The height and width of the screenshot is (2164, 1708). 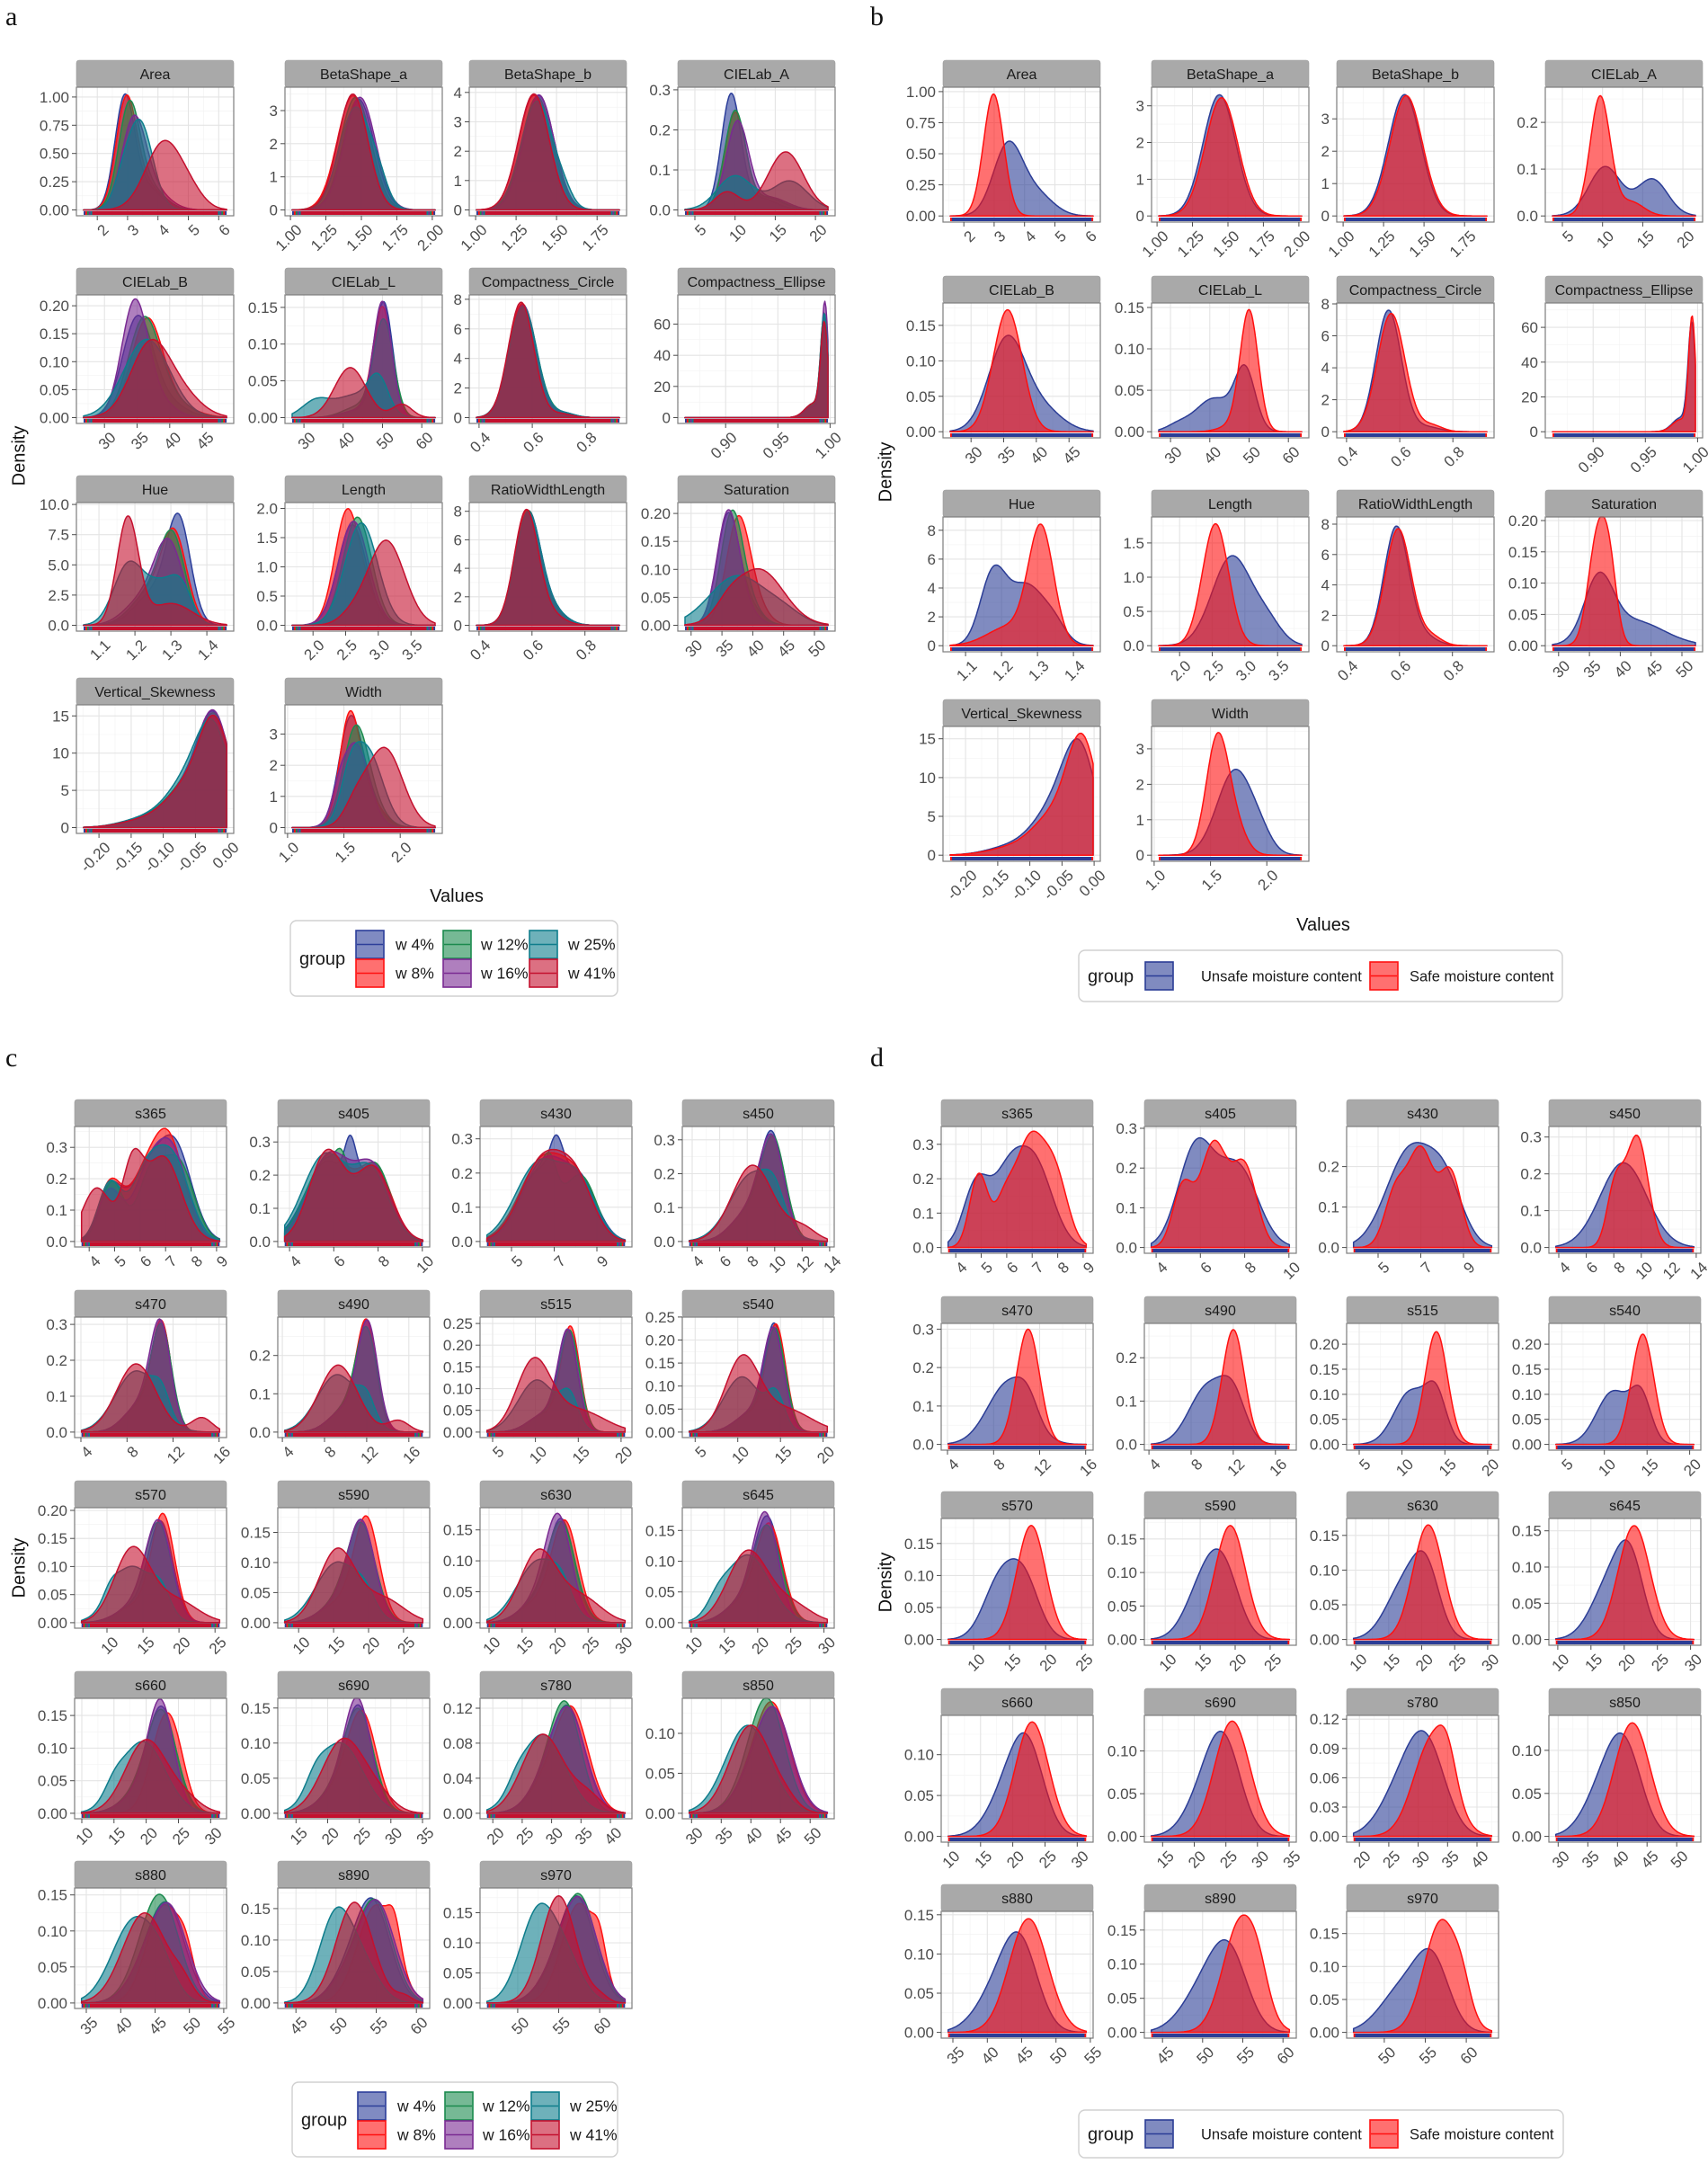 I want to click on facet-title: s450, so click(x=758, y=1114).